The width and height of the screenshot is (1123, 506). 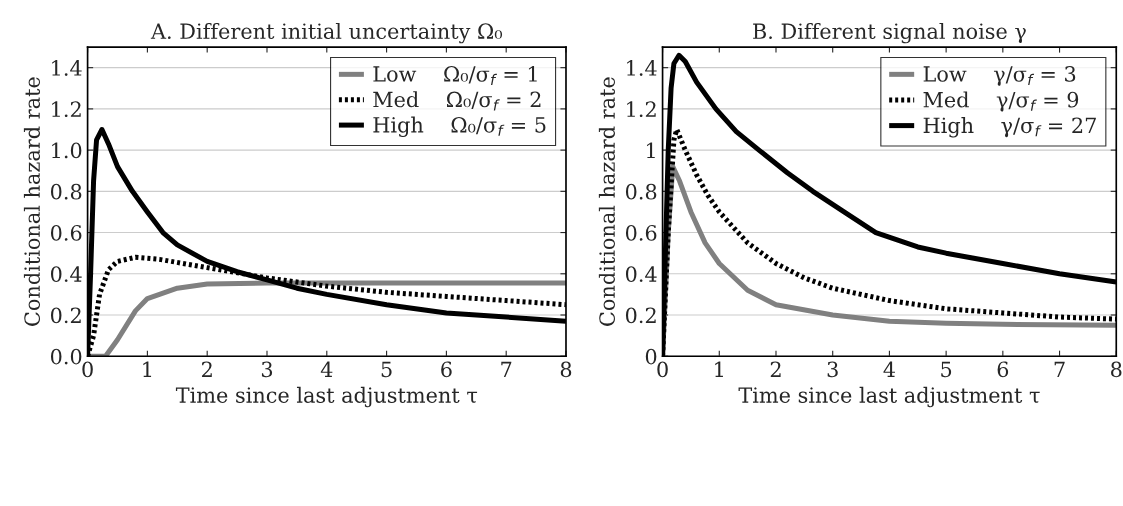 I want to click on legend-label: Med Ω₀/σ$_{f}$ = 2, so click(x=457, y=101).